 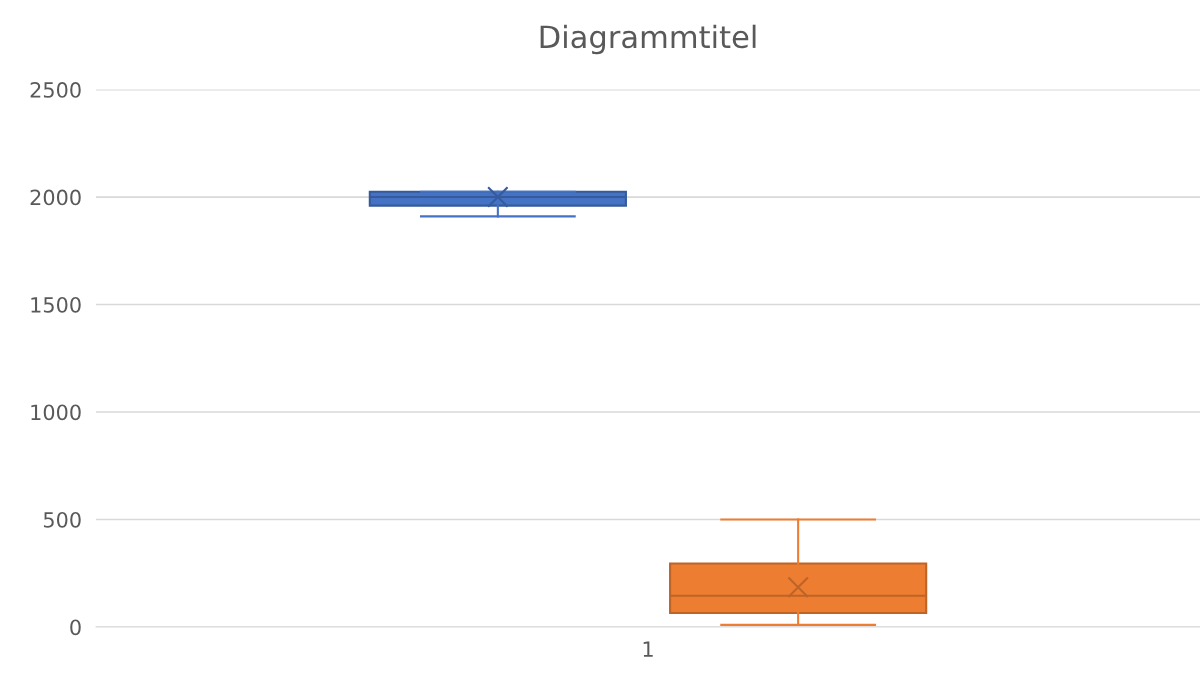 I want to click on y-tick-label: 1500, so click(x=56, y=304).